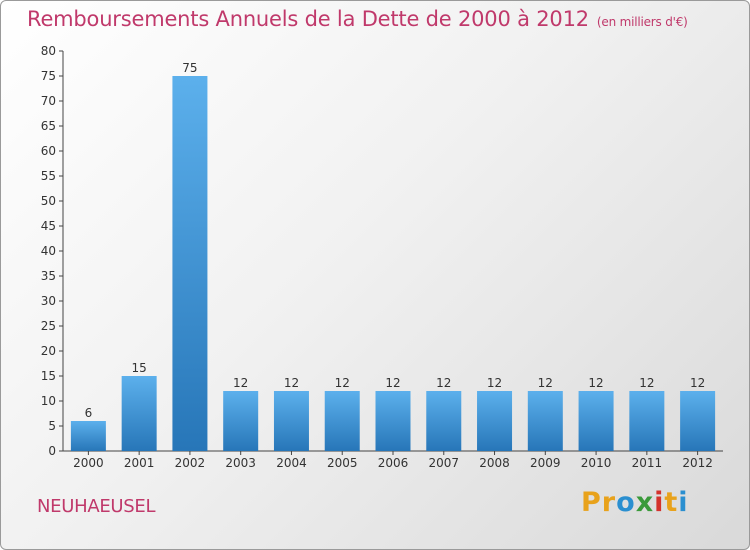  I want to click on y-tick-label: 50, so click(48, 201).